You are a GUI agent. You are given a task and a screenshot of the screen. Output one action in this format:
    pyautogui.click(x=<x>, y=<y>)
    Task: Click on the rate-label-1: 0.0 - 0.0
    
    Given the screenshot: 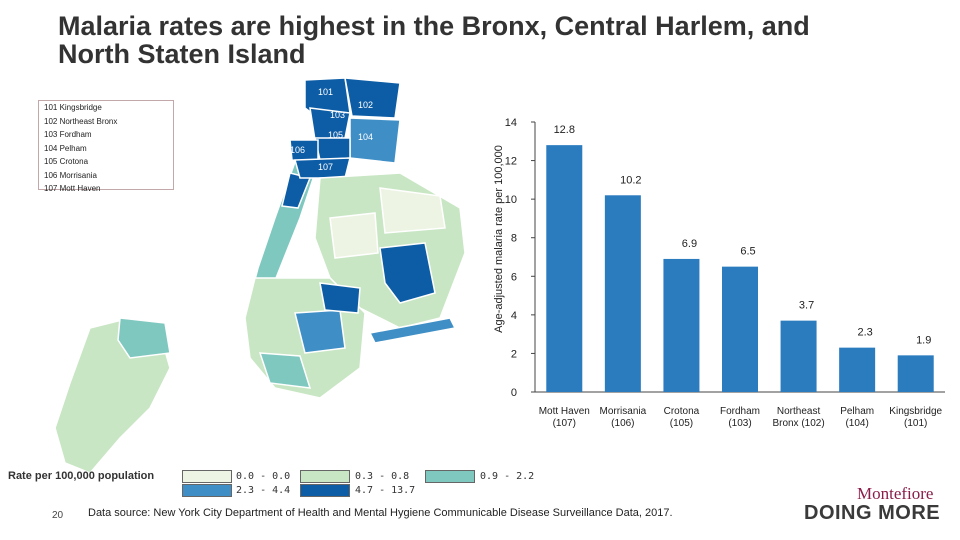 What is the action you would take?
    pyautogui.click(x=263, y=476)
    